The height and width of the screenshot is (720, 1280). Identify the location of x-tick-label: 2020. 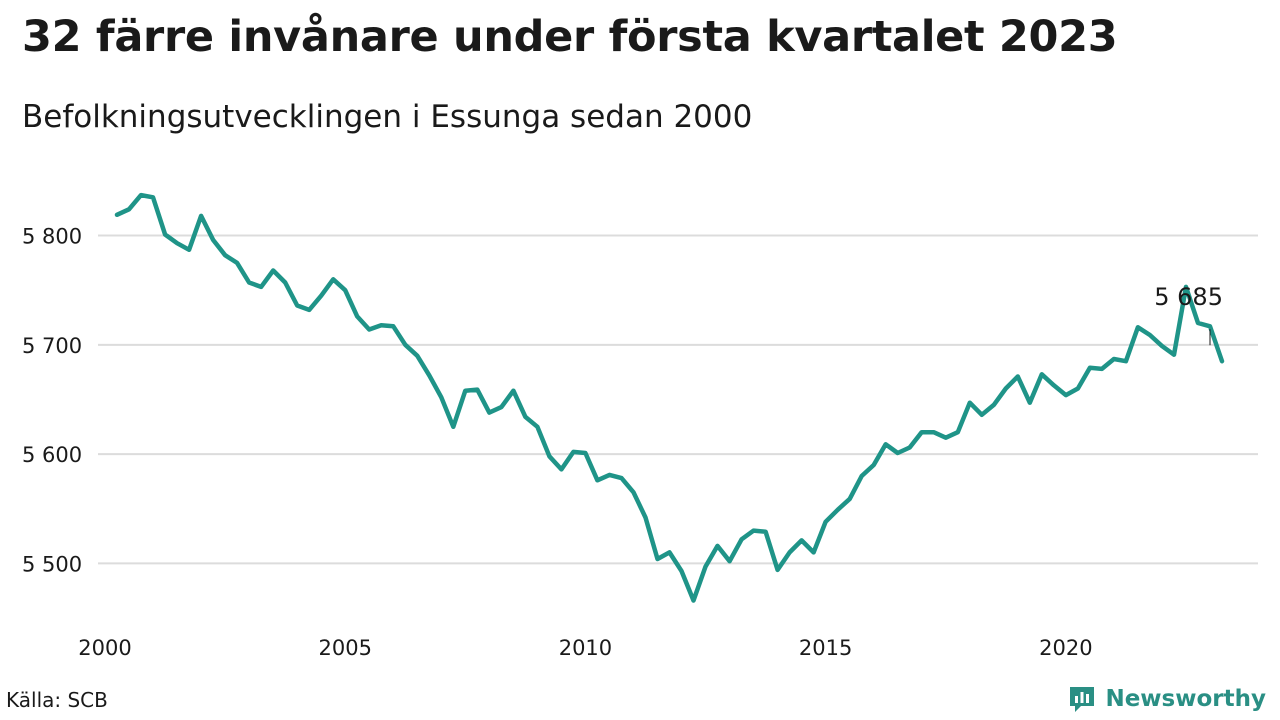
(1065, 648).